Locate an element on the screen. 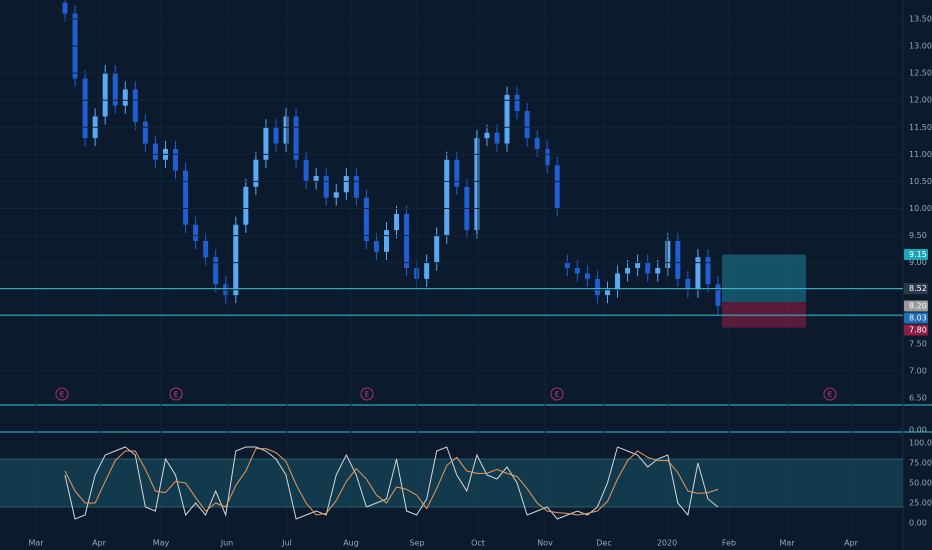  y-tick-label: 6.50 is located at coordinates (918, 398).